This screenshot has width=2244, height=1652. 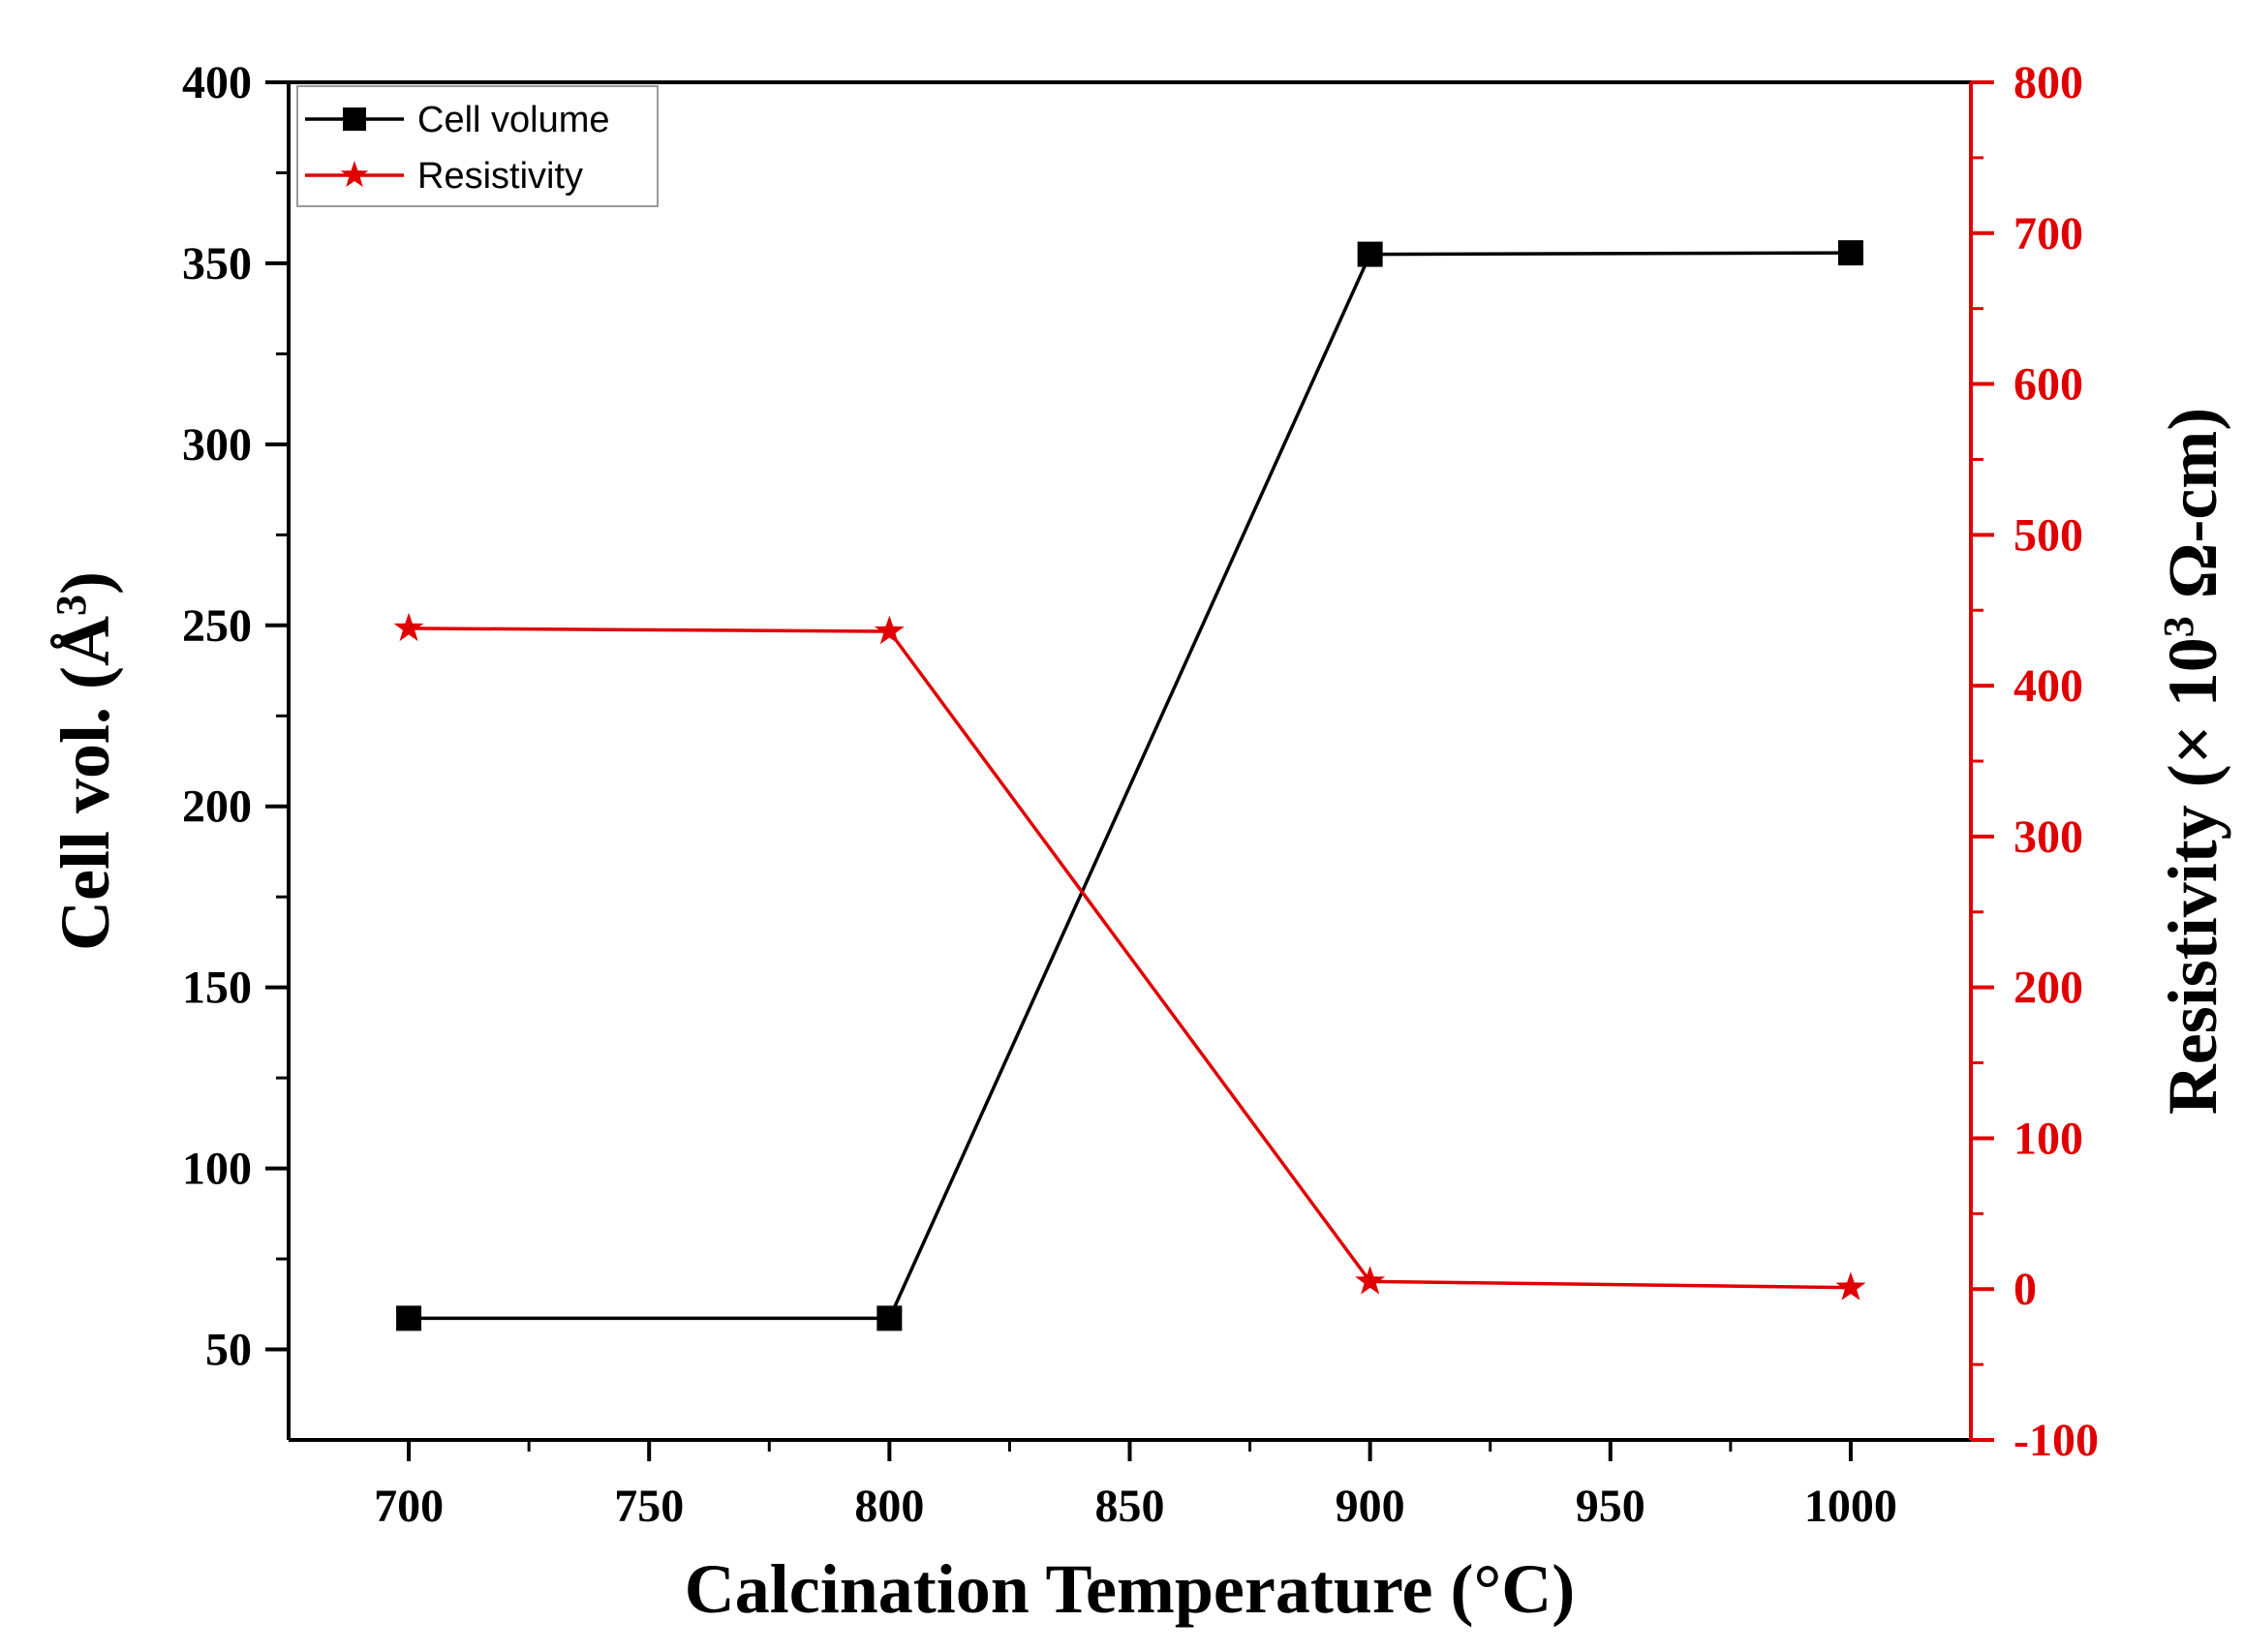 I want to click on right-y-tick-label: -100, so click(x=2056, y=1440).